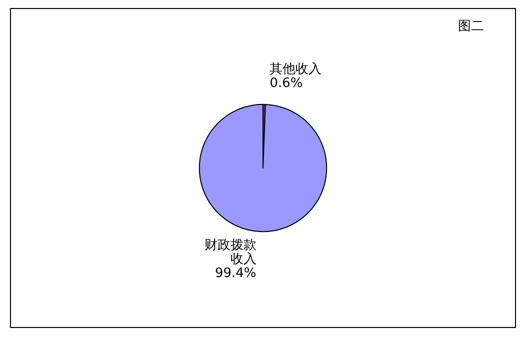 This screenshot has width=526, height=340. What do you see at coordinates (286, 83) in the screenshot?
I see `data-label: 0.6%` at bounding box center [286, 83].